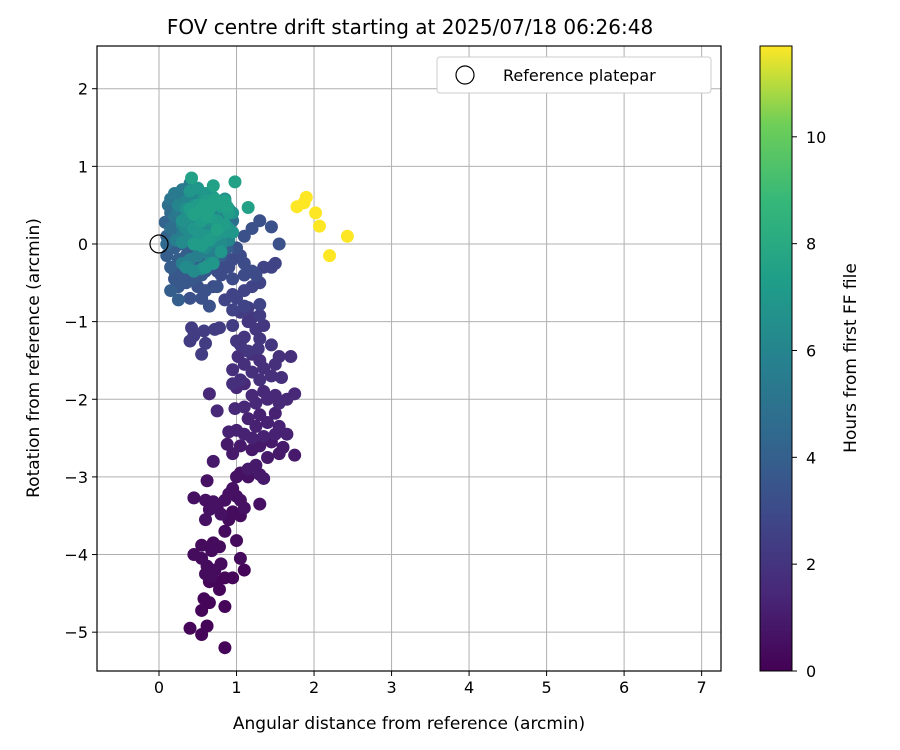 The image size is (900, 750). What do you see at coordinates (76, 632) in the screenshot?
I see `y-tick-label: −5` at bounding box center [76, 632].